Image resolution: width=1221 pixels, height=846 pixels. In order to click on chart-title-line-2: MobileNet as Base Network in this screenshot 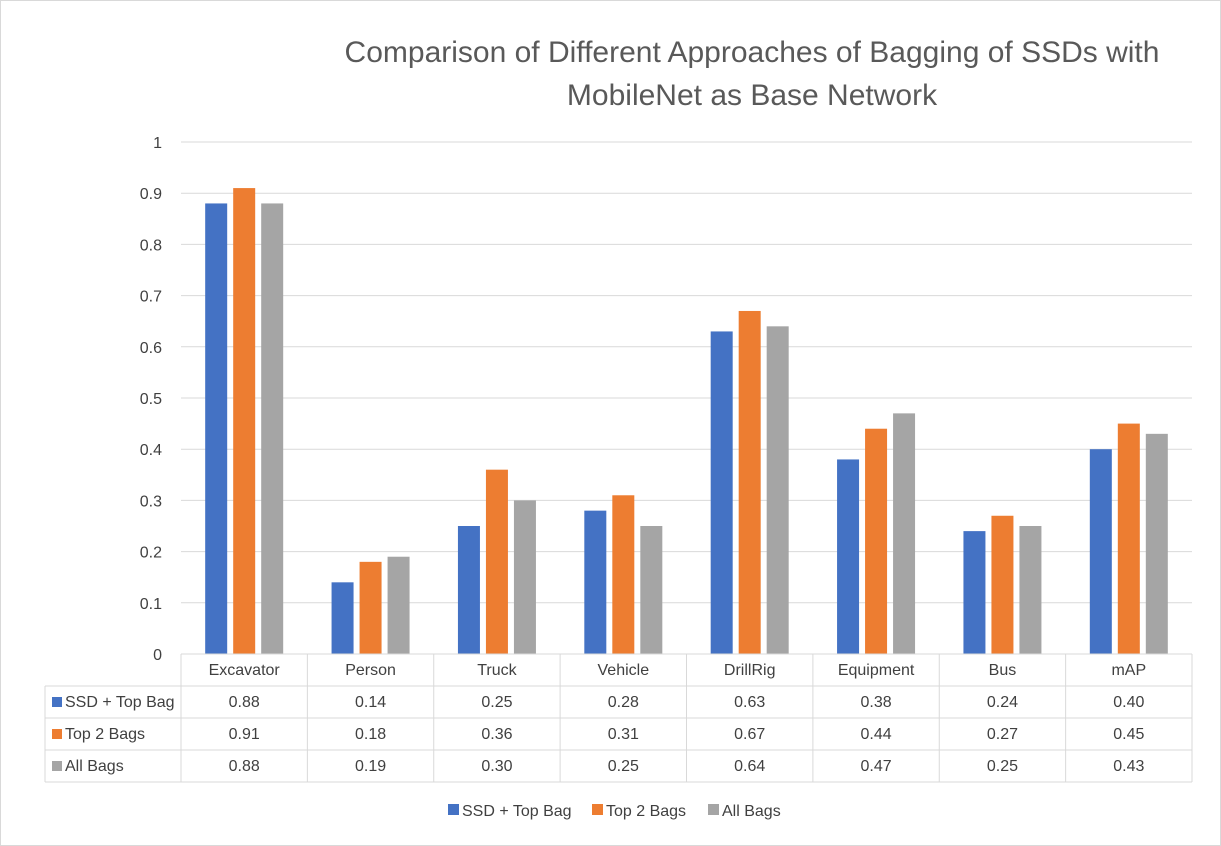, I will do `click(752, 95)`.